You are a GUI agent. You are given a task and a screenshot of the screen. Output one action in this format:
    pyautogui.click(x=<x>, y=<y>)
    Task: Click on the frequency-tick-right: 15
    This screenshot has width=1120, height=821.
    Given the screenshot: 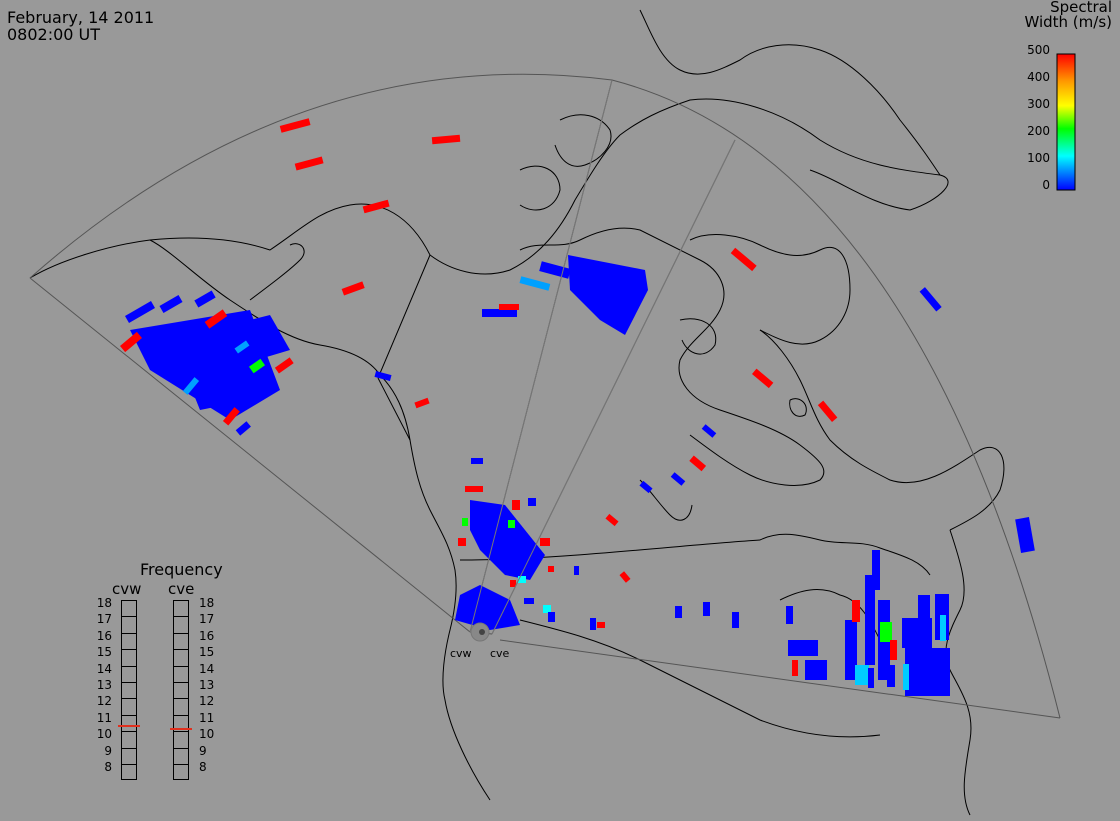 What is the action you would take?
    pyautogui.click(x=207, y=652)
    